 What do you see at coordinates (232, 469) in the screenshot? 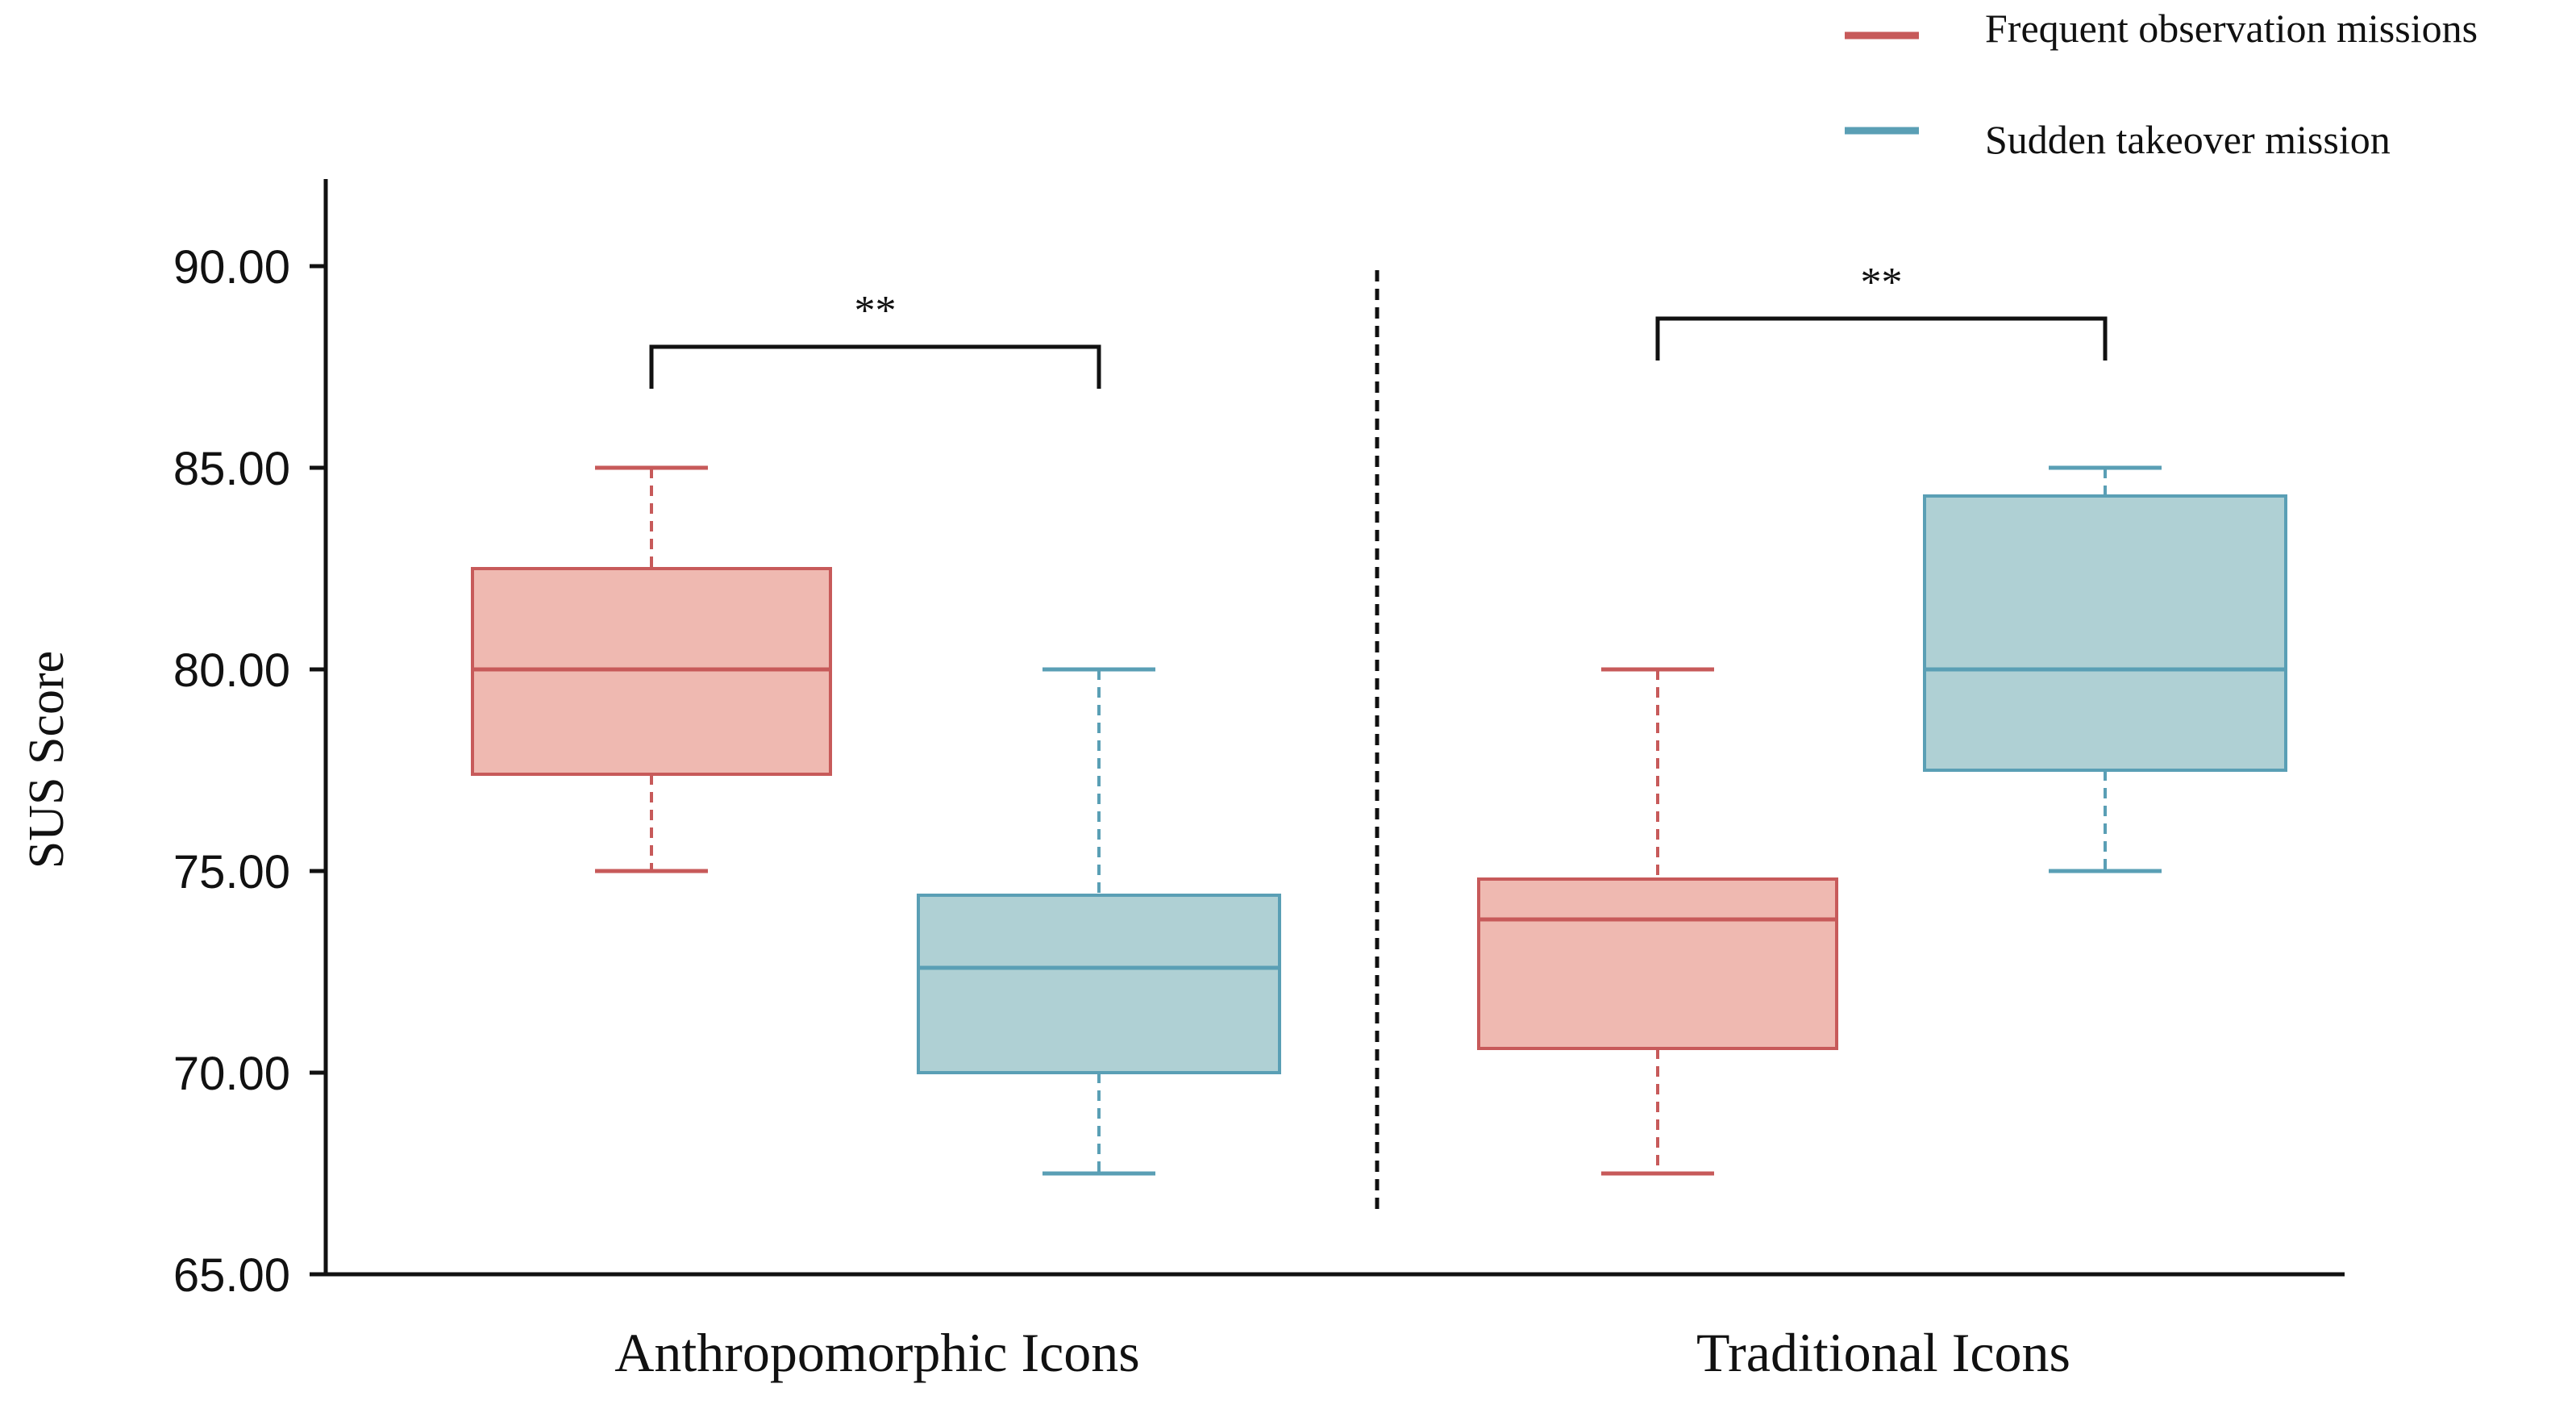
I see `y-tick-label: 85.00` at bounding box center [232, 469].